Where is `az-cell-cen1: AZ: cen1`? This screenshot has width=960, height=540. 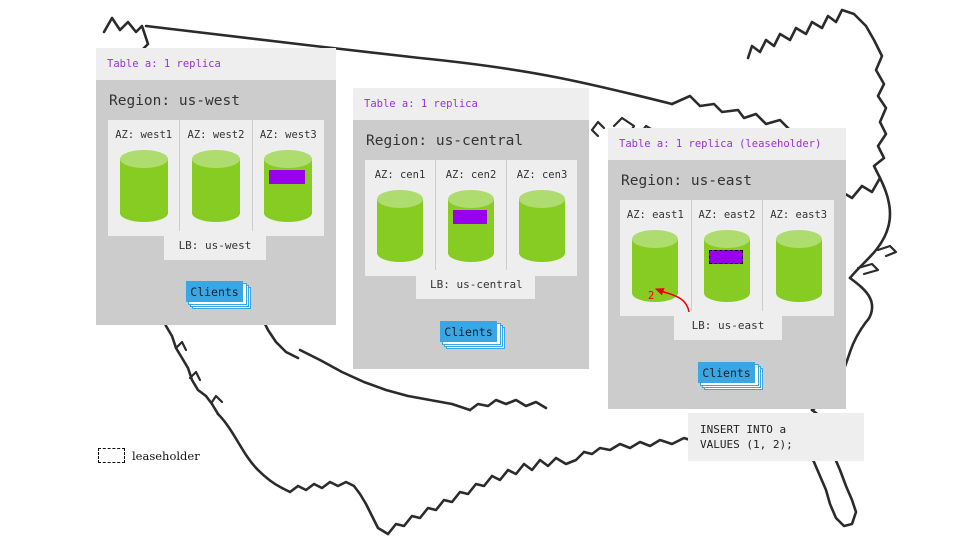 az-cell-cen1: AZ: cen1 is located at coordinates (400, 218).